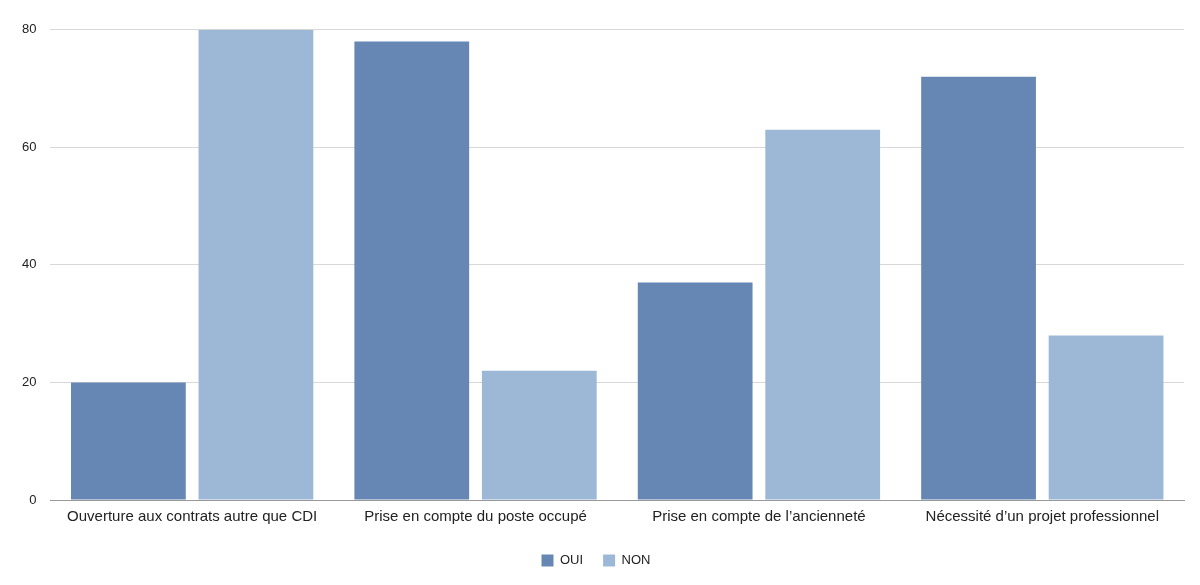  Describe the element at coordinates (29, 264) in the screenshot. I see `y-tick-label: 40` at that location.